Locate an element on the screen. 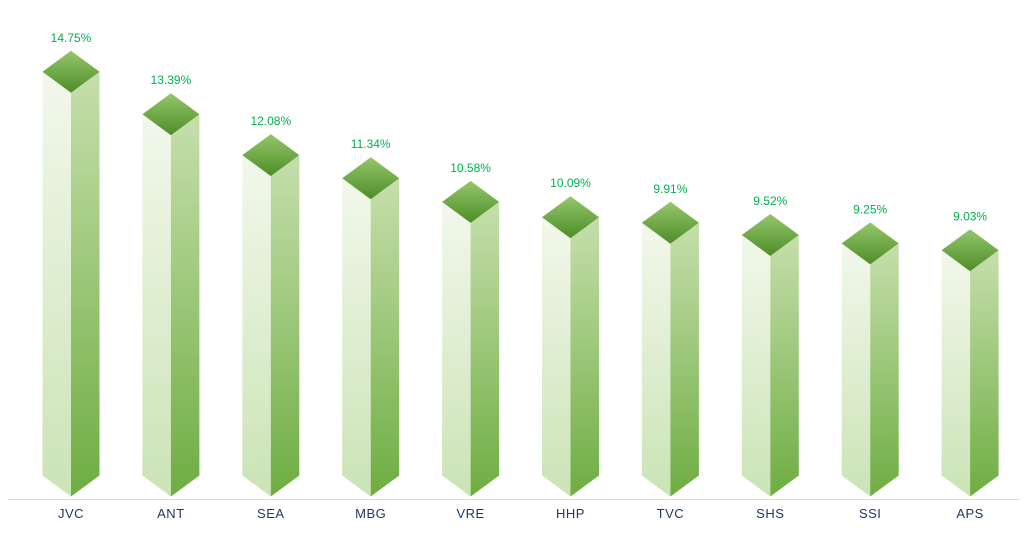 The width and height of the screenshot is (1035, 533). bar-tvc: 9.91% TVC is located at coordinates (670, 351).